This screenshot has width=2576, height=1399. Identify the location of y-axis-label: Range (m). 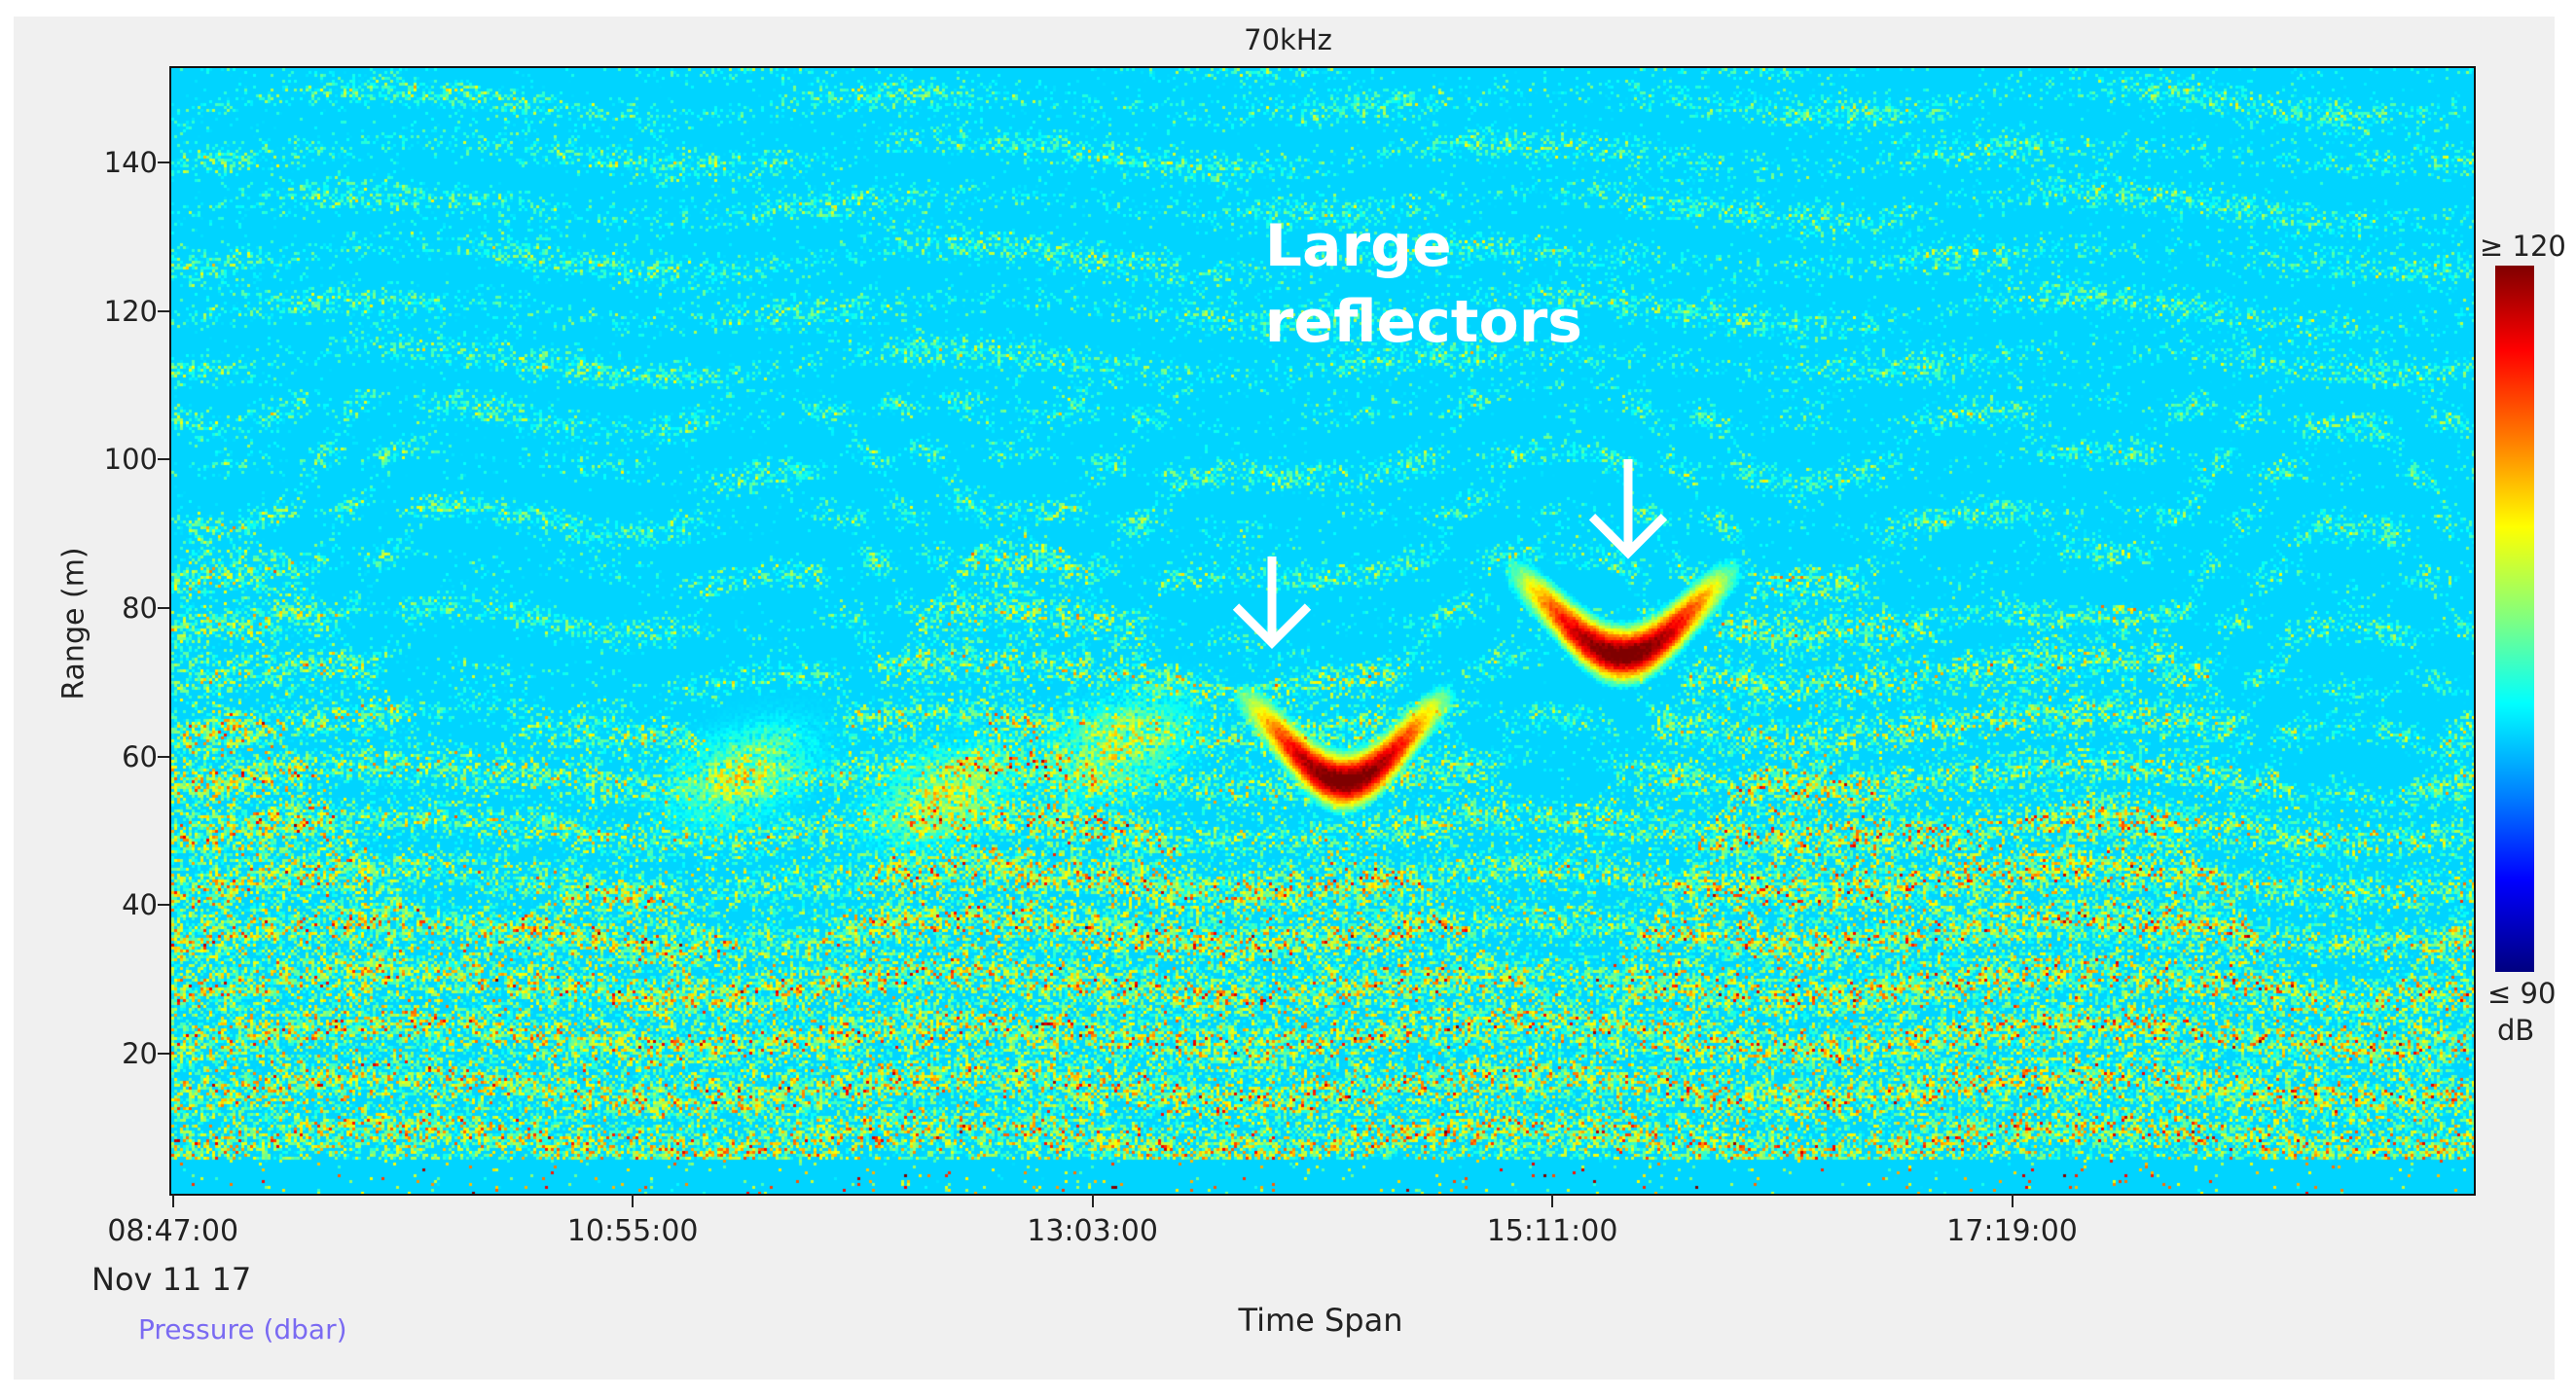
(73, 623).